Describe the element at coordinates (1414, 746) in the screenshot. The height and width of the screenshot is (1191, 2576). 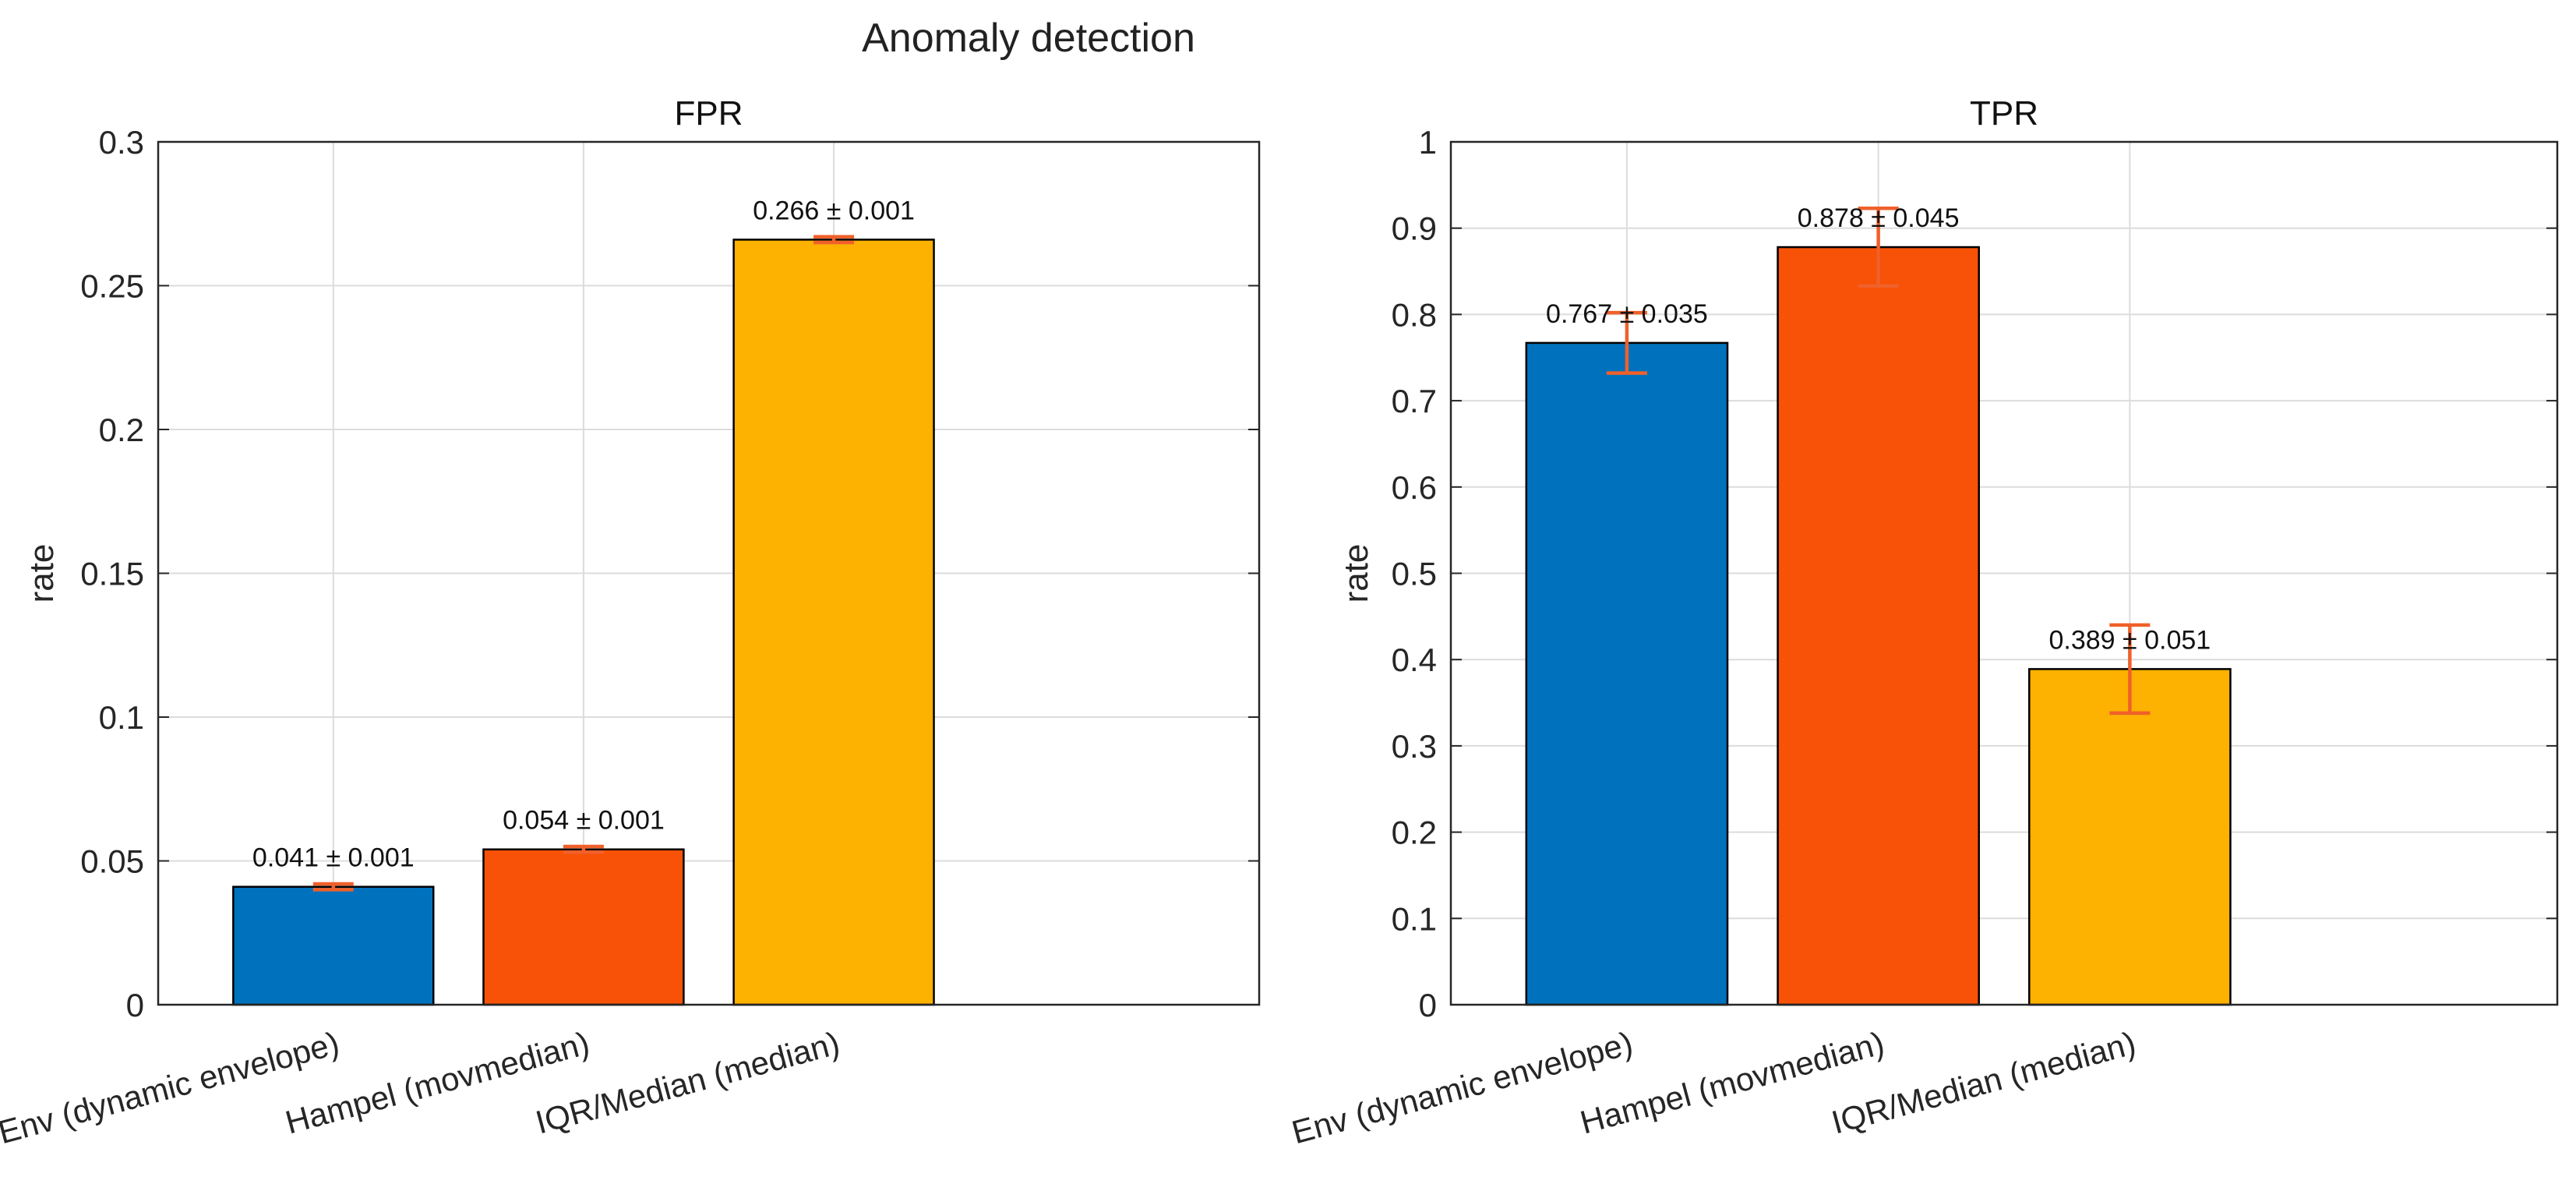
I see `tpr-y-tick-label: 0.3` at that location.